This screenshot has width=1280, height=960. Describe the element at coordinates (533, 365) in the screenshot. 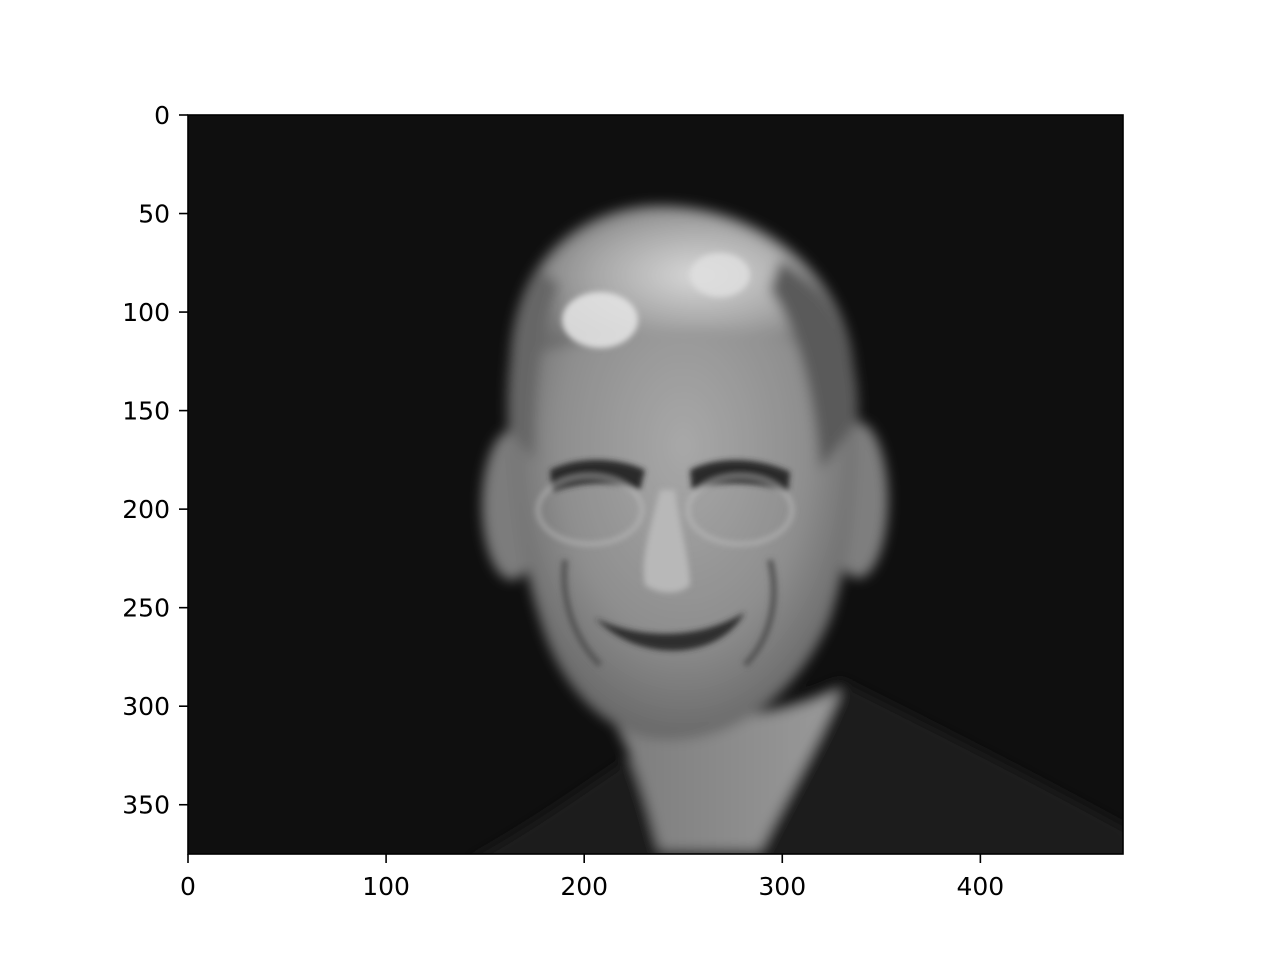

I see `left-hair` at that location.